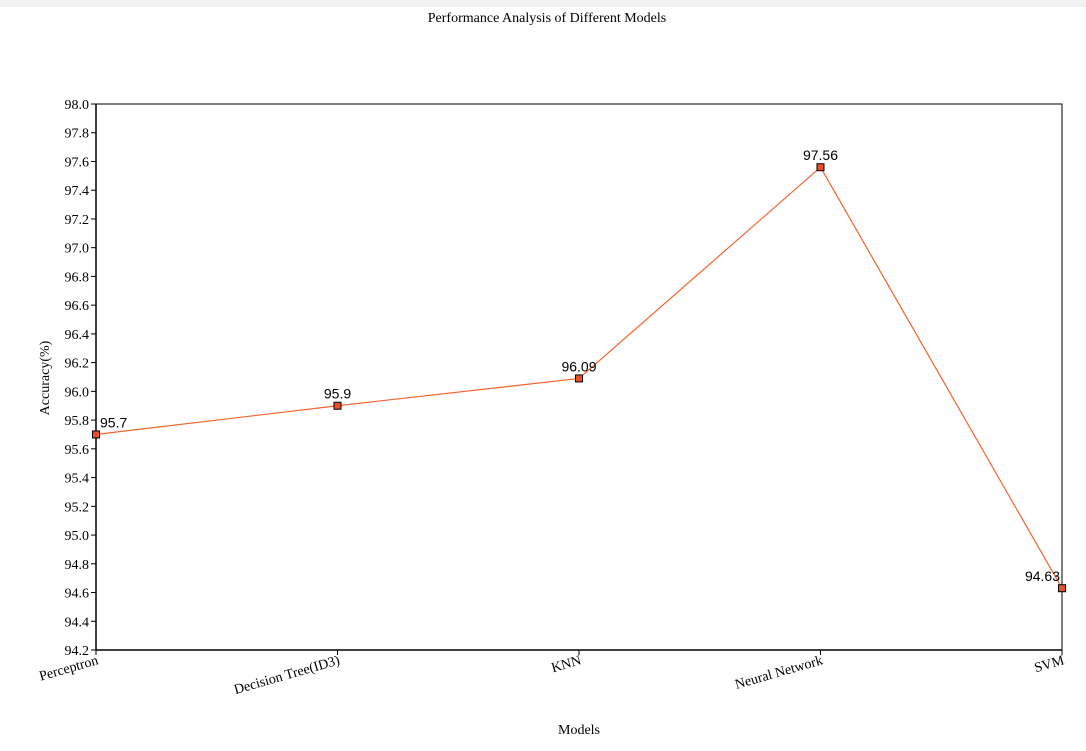 The image size is (1086, 751). I want to click on y-tick-label: 95.2, so click(77, 507).